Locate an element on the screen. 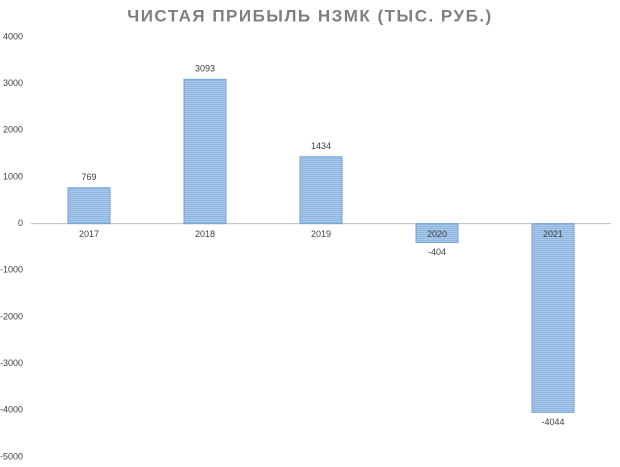 The width and height of the screenshot is (620, 467). data-label: -404 is located at coordinates (437, 252).